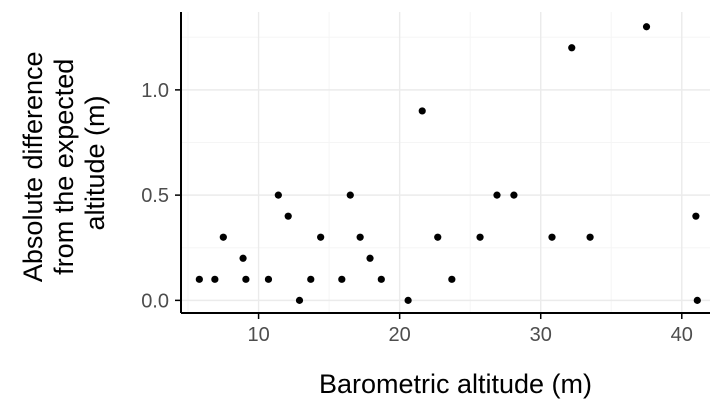  What do you see at coordinates (95, 162) in the screenshot?
I see `y-axis-title-line-3: altitude (m)` at bounding box center [95, 162].